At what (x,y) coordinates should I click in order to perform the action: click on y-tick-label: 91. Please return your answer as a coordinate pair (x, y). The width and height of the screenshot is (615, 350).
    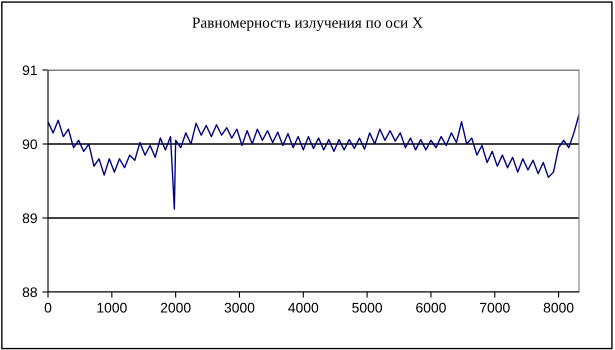
    Looking at the image, I should click on (29, 70).